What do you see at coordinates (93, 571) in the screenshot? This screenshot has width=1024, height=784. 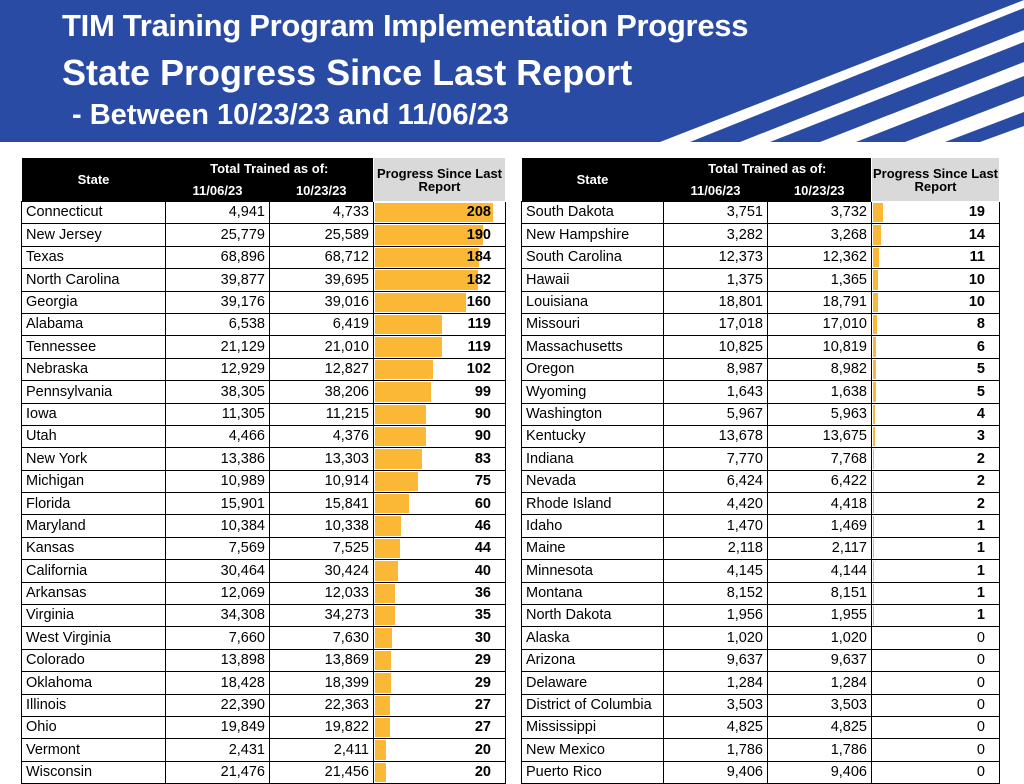 I see `state-cell: California` at bounding box center [93, 571].